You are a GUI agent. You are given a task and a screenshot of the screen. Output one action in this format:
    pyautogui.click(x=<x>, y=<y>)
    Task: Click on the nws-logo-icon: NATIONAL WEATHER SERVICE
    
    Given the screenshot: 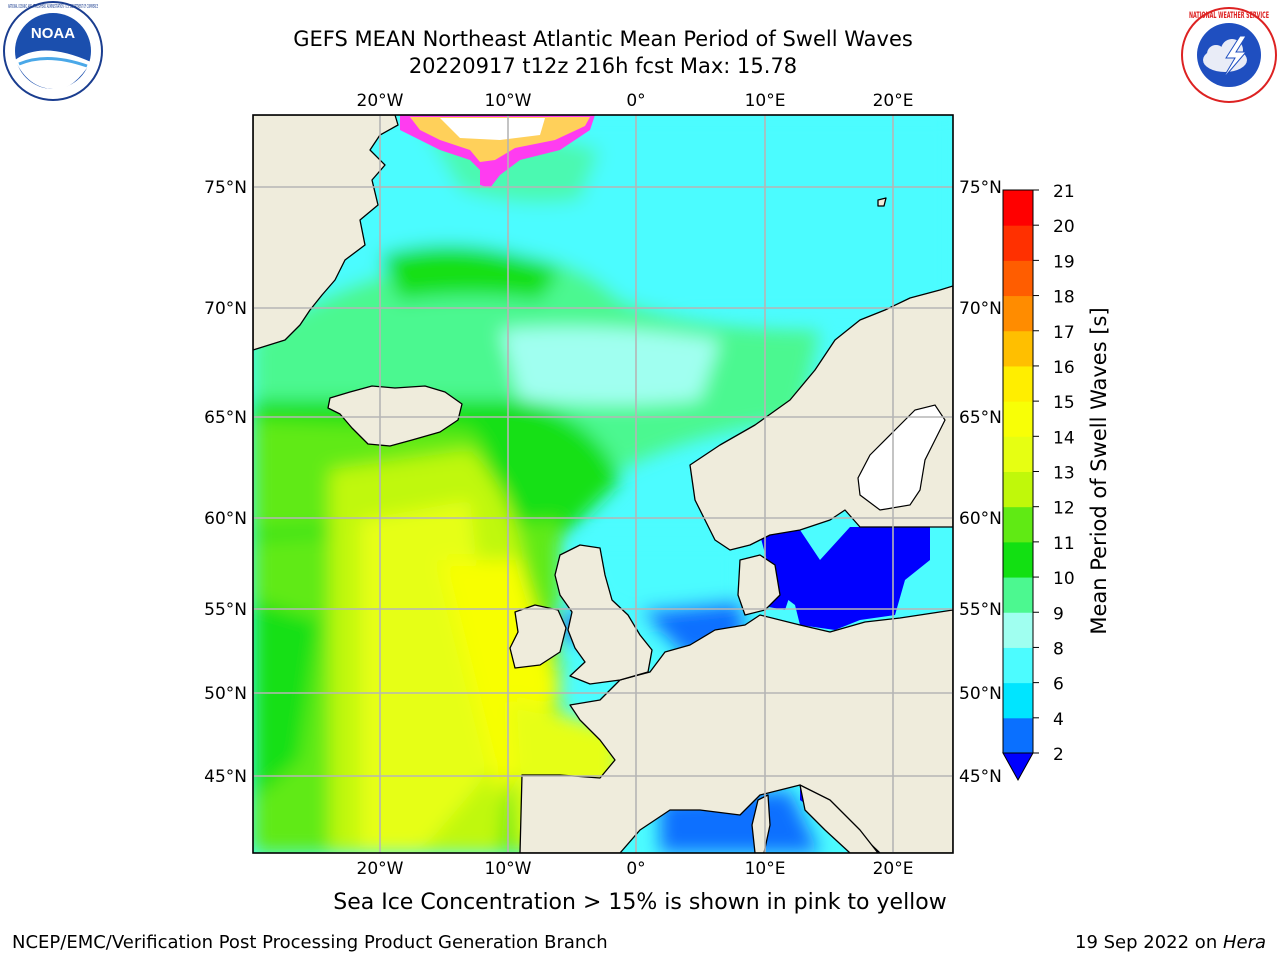 What is the action you would take?
    pyautogui.click(x=1229, y=55)
    